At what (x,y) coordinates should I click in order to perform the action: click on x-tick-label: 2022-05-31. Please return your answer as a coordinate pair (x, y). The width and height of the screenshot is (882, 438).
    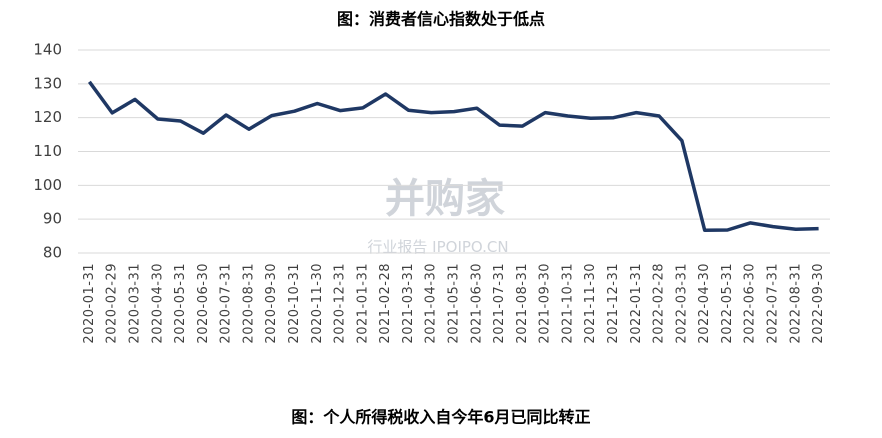
    Looking at the image, I should click on (727, 303).